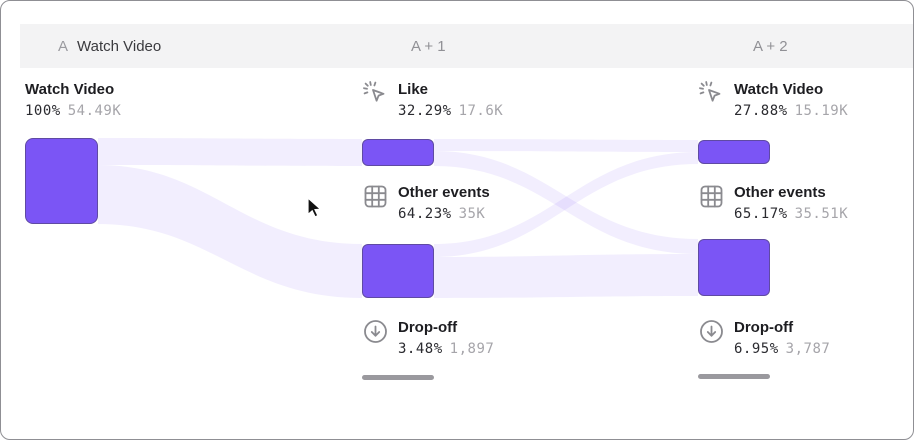 The width and height of the screenshot is (914, 440). Describe the element at coordinates (761, 111) in the screenshot. I see `event-percent: 27.88%` at that location.